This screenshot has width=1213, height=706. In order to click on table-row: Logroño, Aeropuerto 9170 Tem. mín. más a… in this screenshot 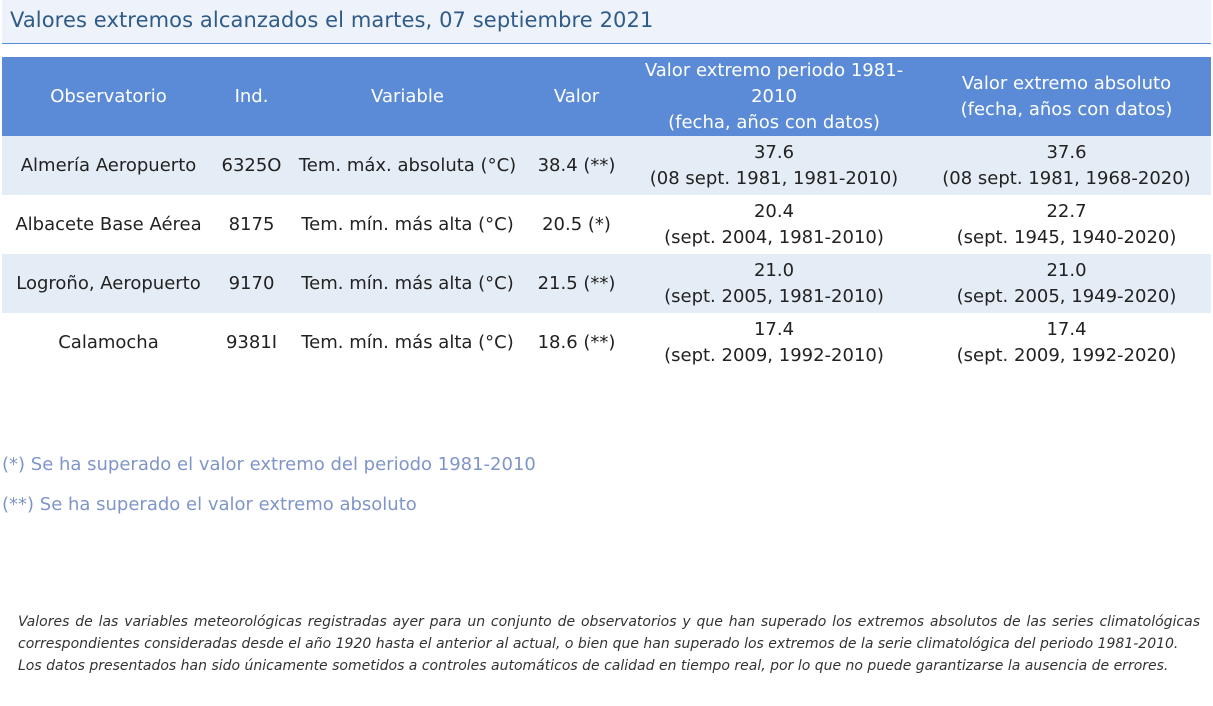, I will do `click(606, 283)`.